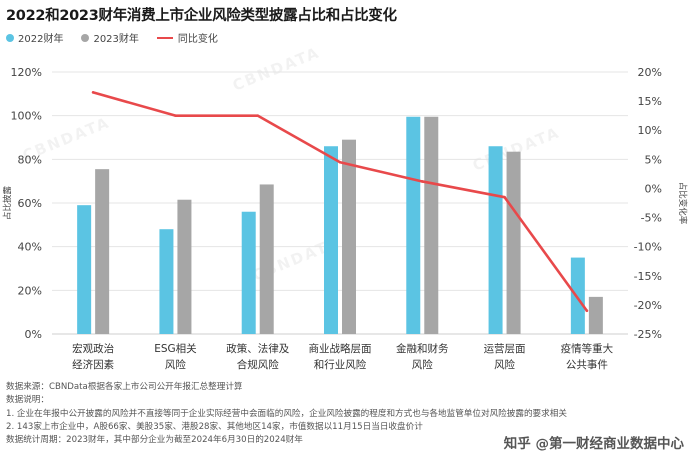  What do you see at coordinates (648, 247) in the screenshot?
I see `y2-axis-tick-label: -10%` at bounding box center [648, 247].